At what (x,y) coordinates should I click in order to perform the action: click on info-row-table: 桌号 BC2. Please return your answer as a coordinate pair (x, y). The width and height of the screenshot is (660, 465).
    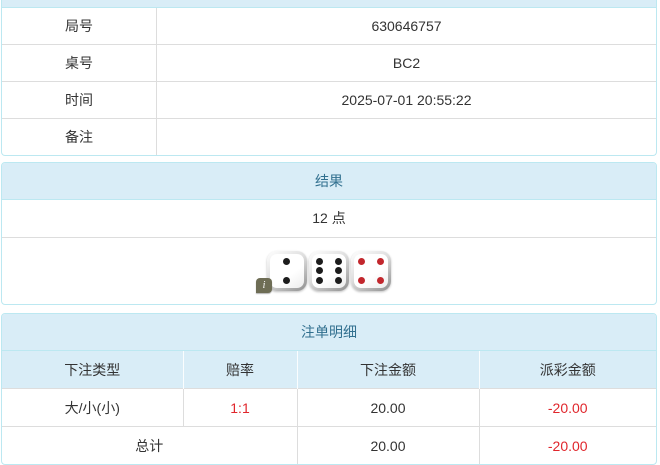
    Looking at the image, I should click on (329, 63).